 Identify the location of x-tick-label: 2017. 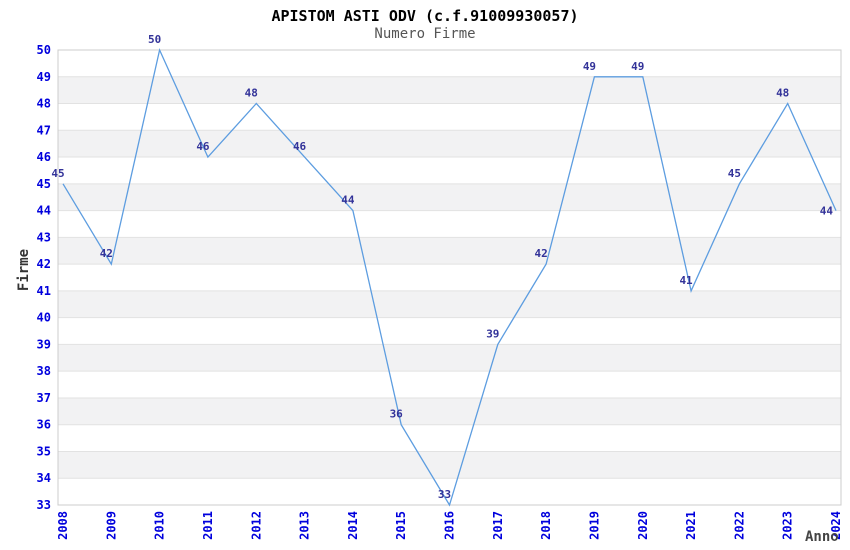
(498, 525).